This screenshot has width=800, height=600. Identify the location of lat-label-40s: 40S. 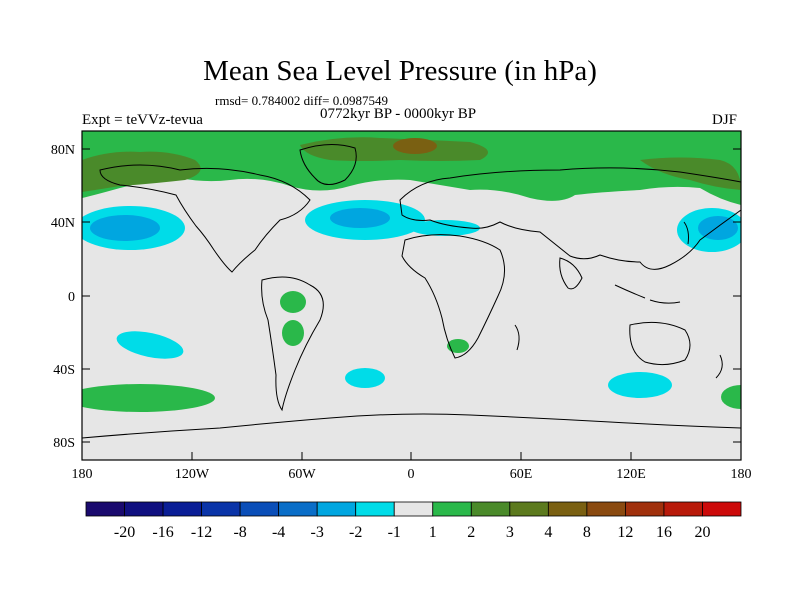
(64, 370).